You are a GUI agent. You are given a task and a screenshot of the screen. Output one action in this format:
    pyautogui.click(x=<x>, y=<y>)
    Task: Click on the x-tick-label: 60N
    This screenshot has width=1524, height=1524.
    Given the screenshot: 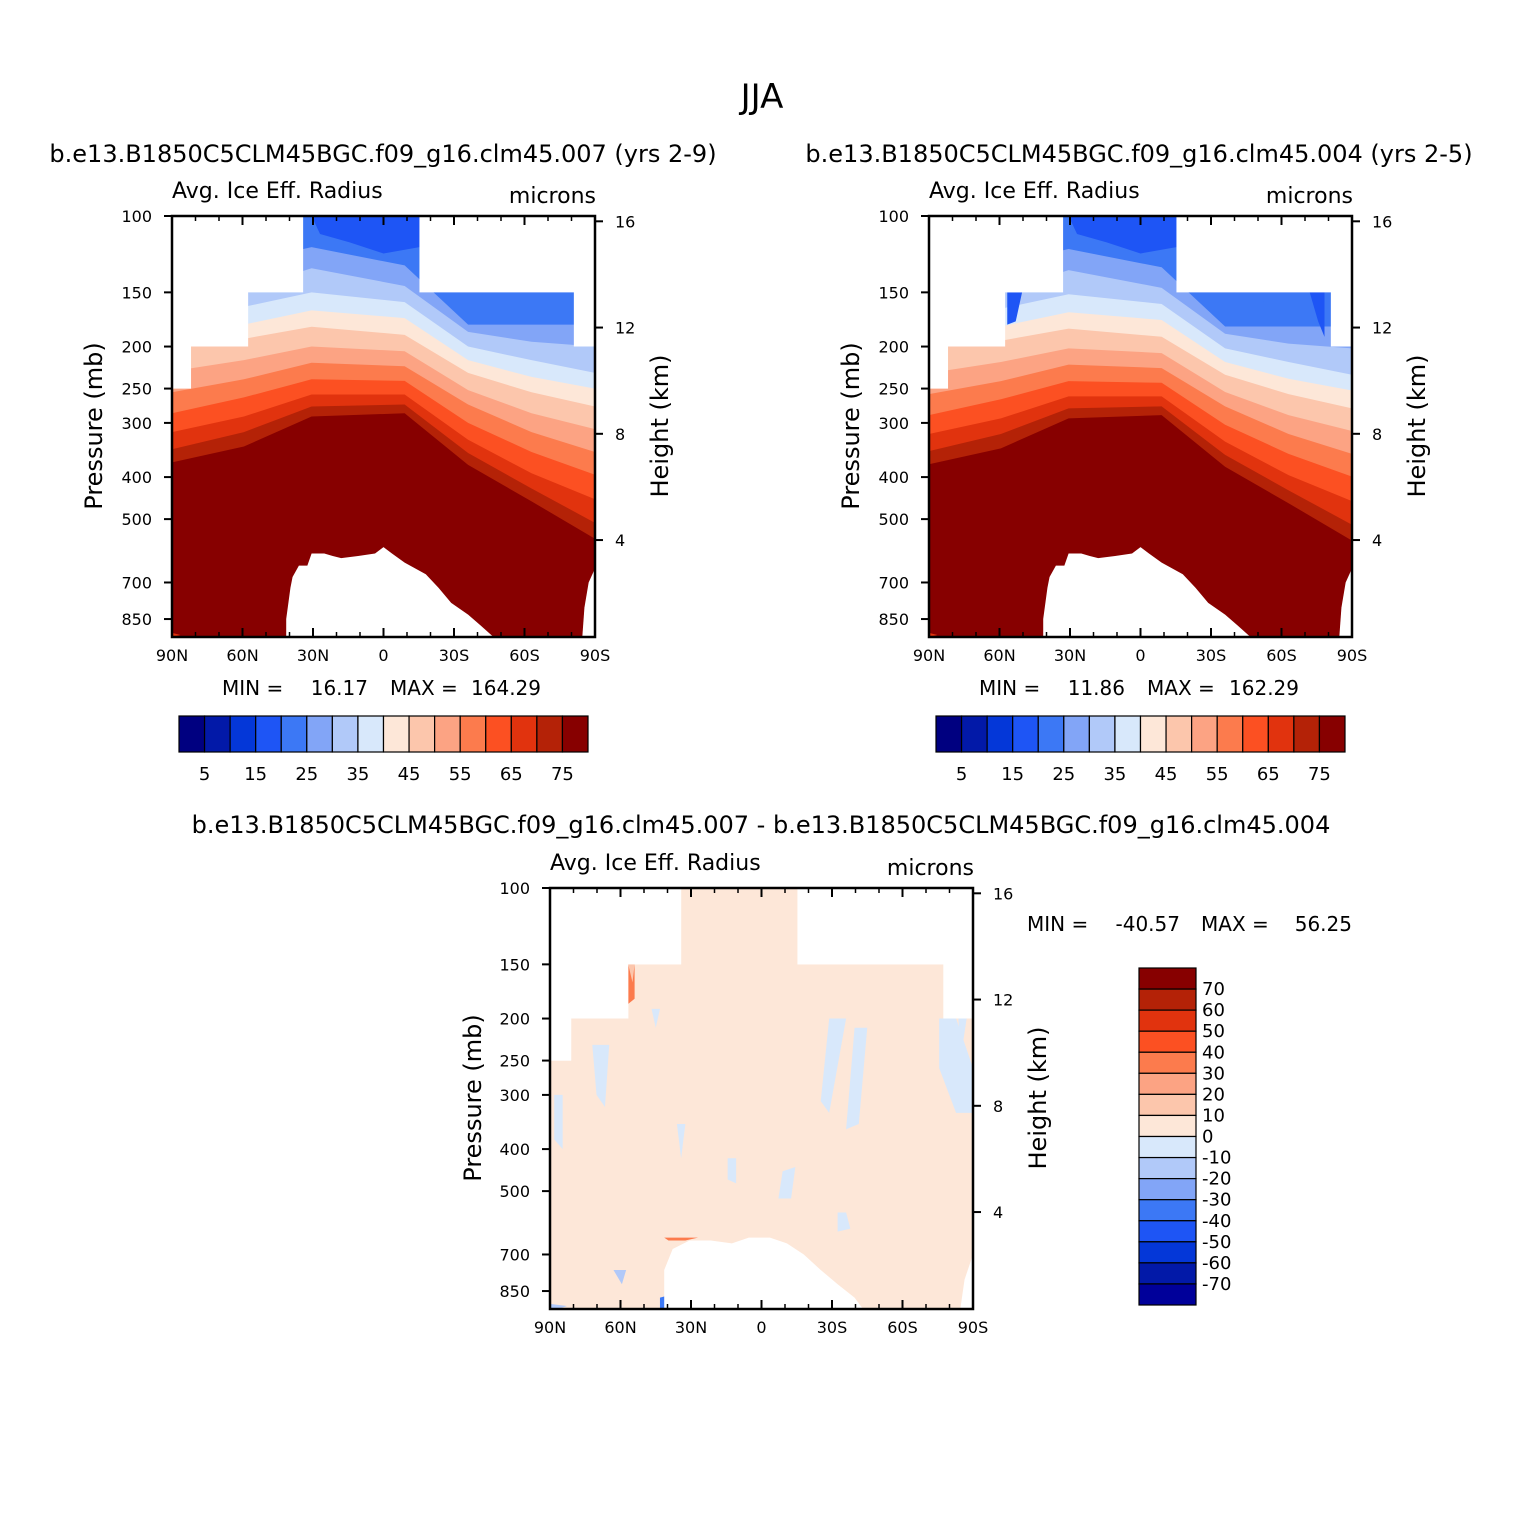 What is the action you would take?
    pyautogui.click(x=242, y=655)
    